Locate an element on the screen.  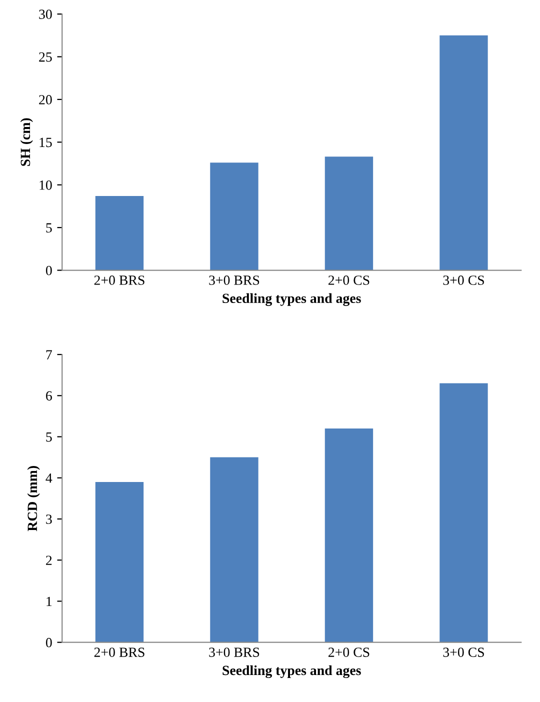
y-tick-label: 4 is located at coordinates (49, 478).